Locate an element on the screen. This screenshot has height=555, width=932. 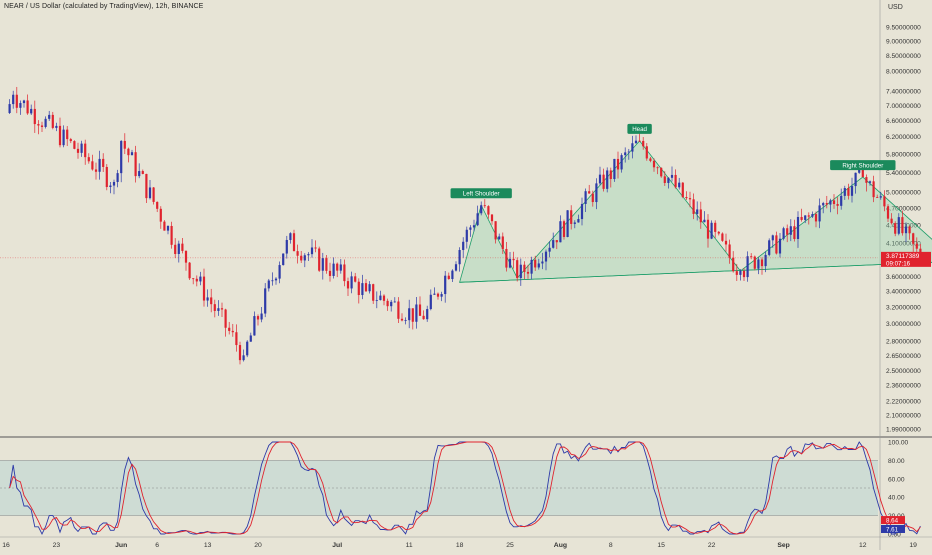
stoch-d-value: 7.61 is located at coordinates (892, 529).